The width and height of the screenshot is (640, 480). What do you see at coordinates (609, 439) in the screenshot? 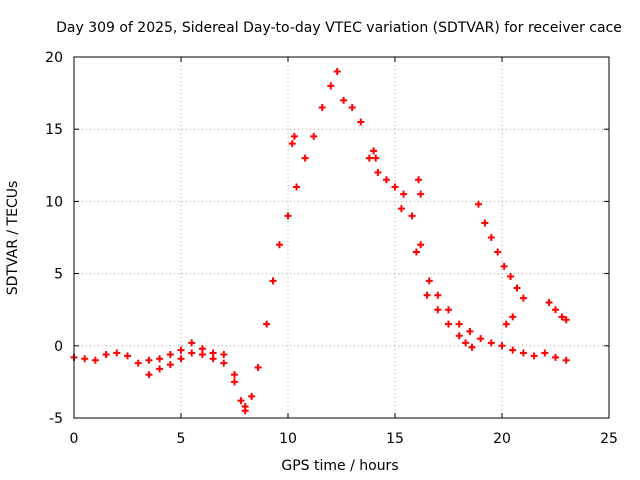
I see `x-tick-label: 25` at bounding box center [609, 439].